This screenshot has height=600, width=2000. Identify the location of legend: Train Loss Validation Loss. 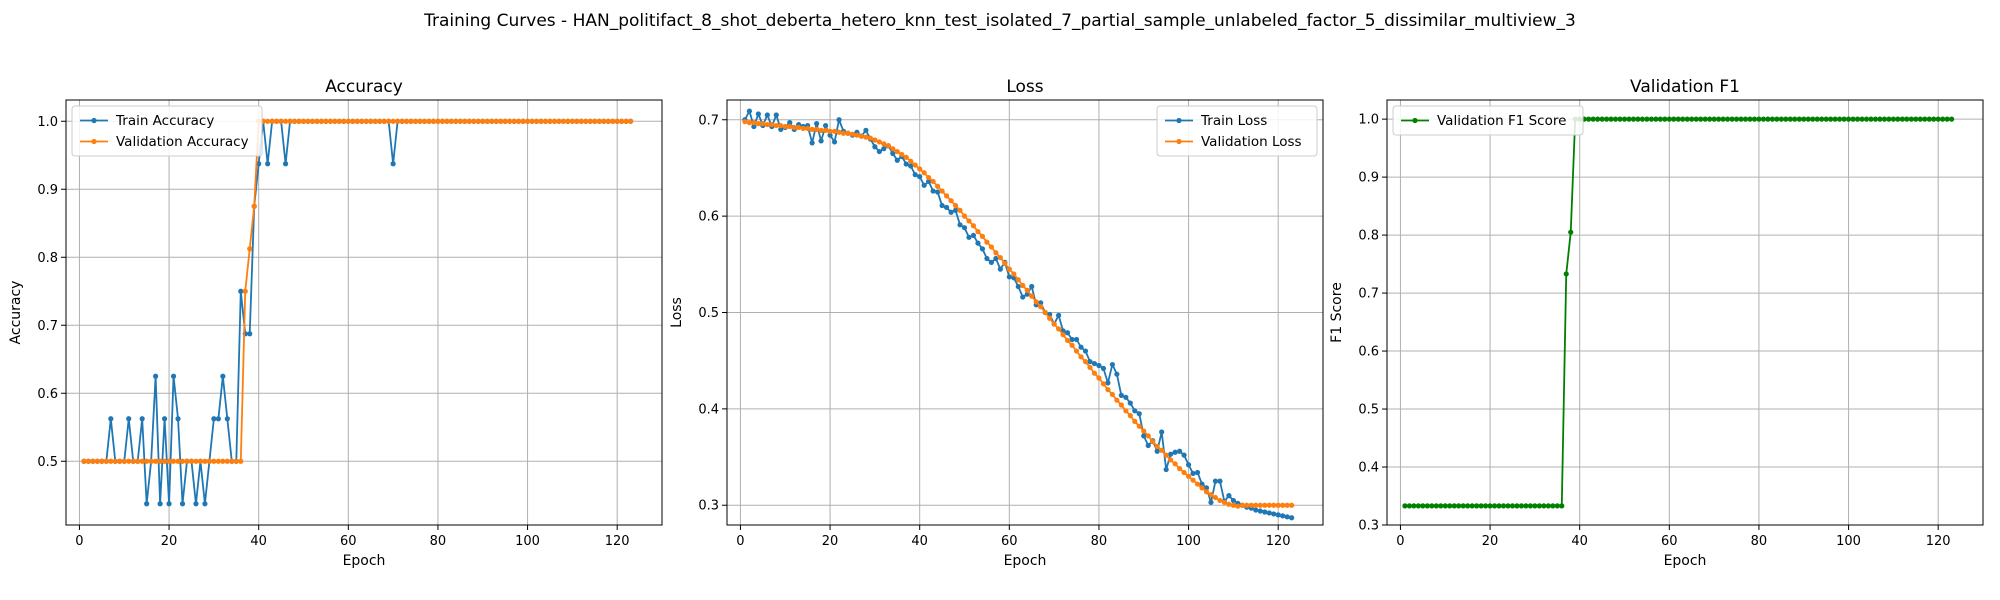
(1237, 131).